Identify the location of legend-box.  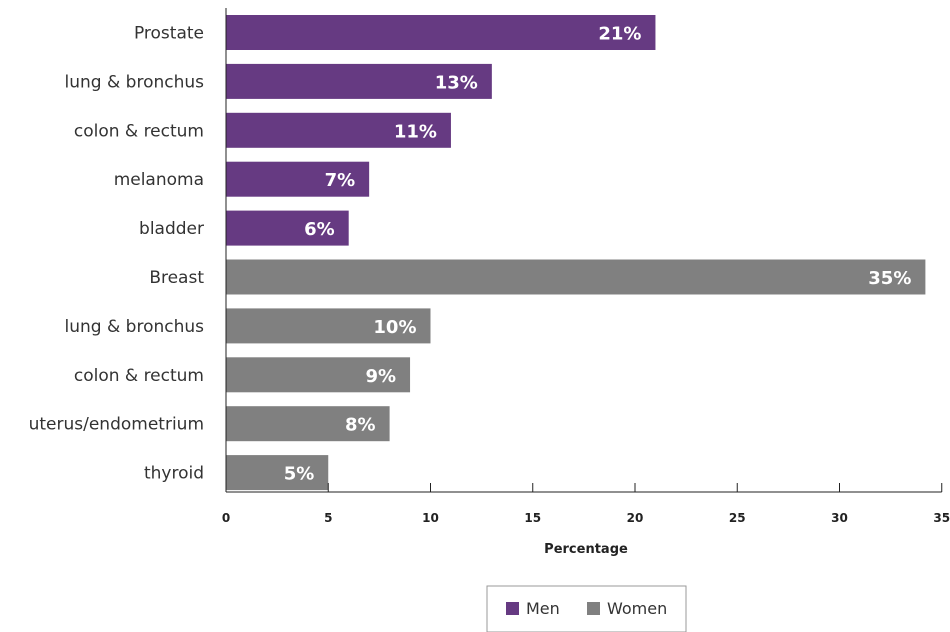
(586, 608).